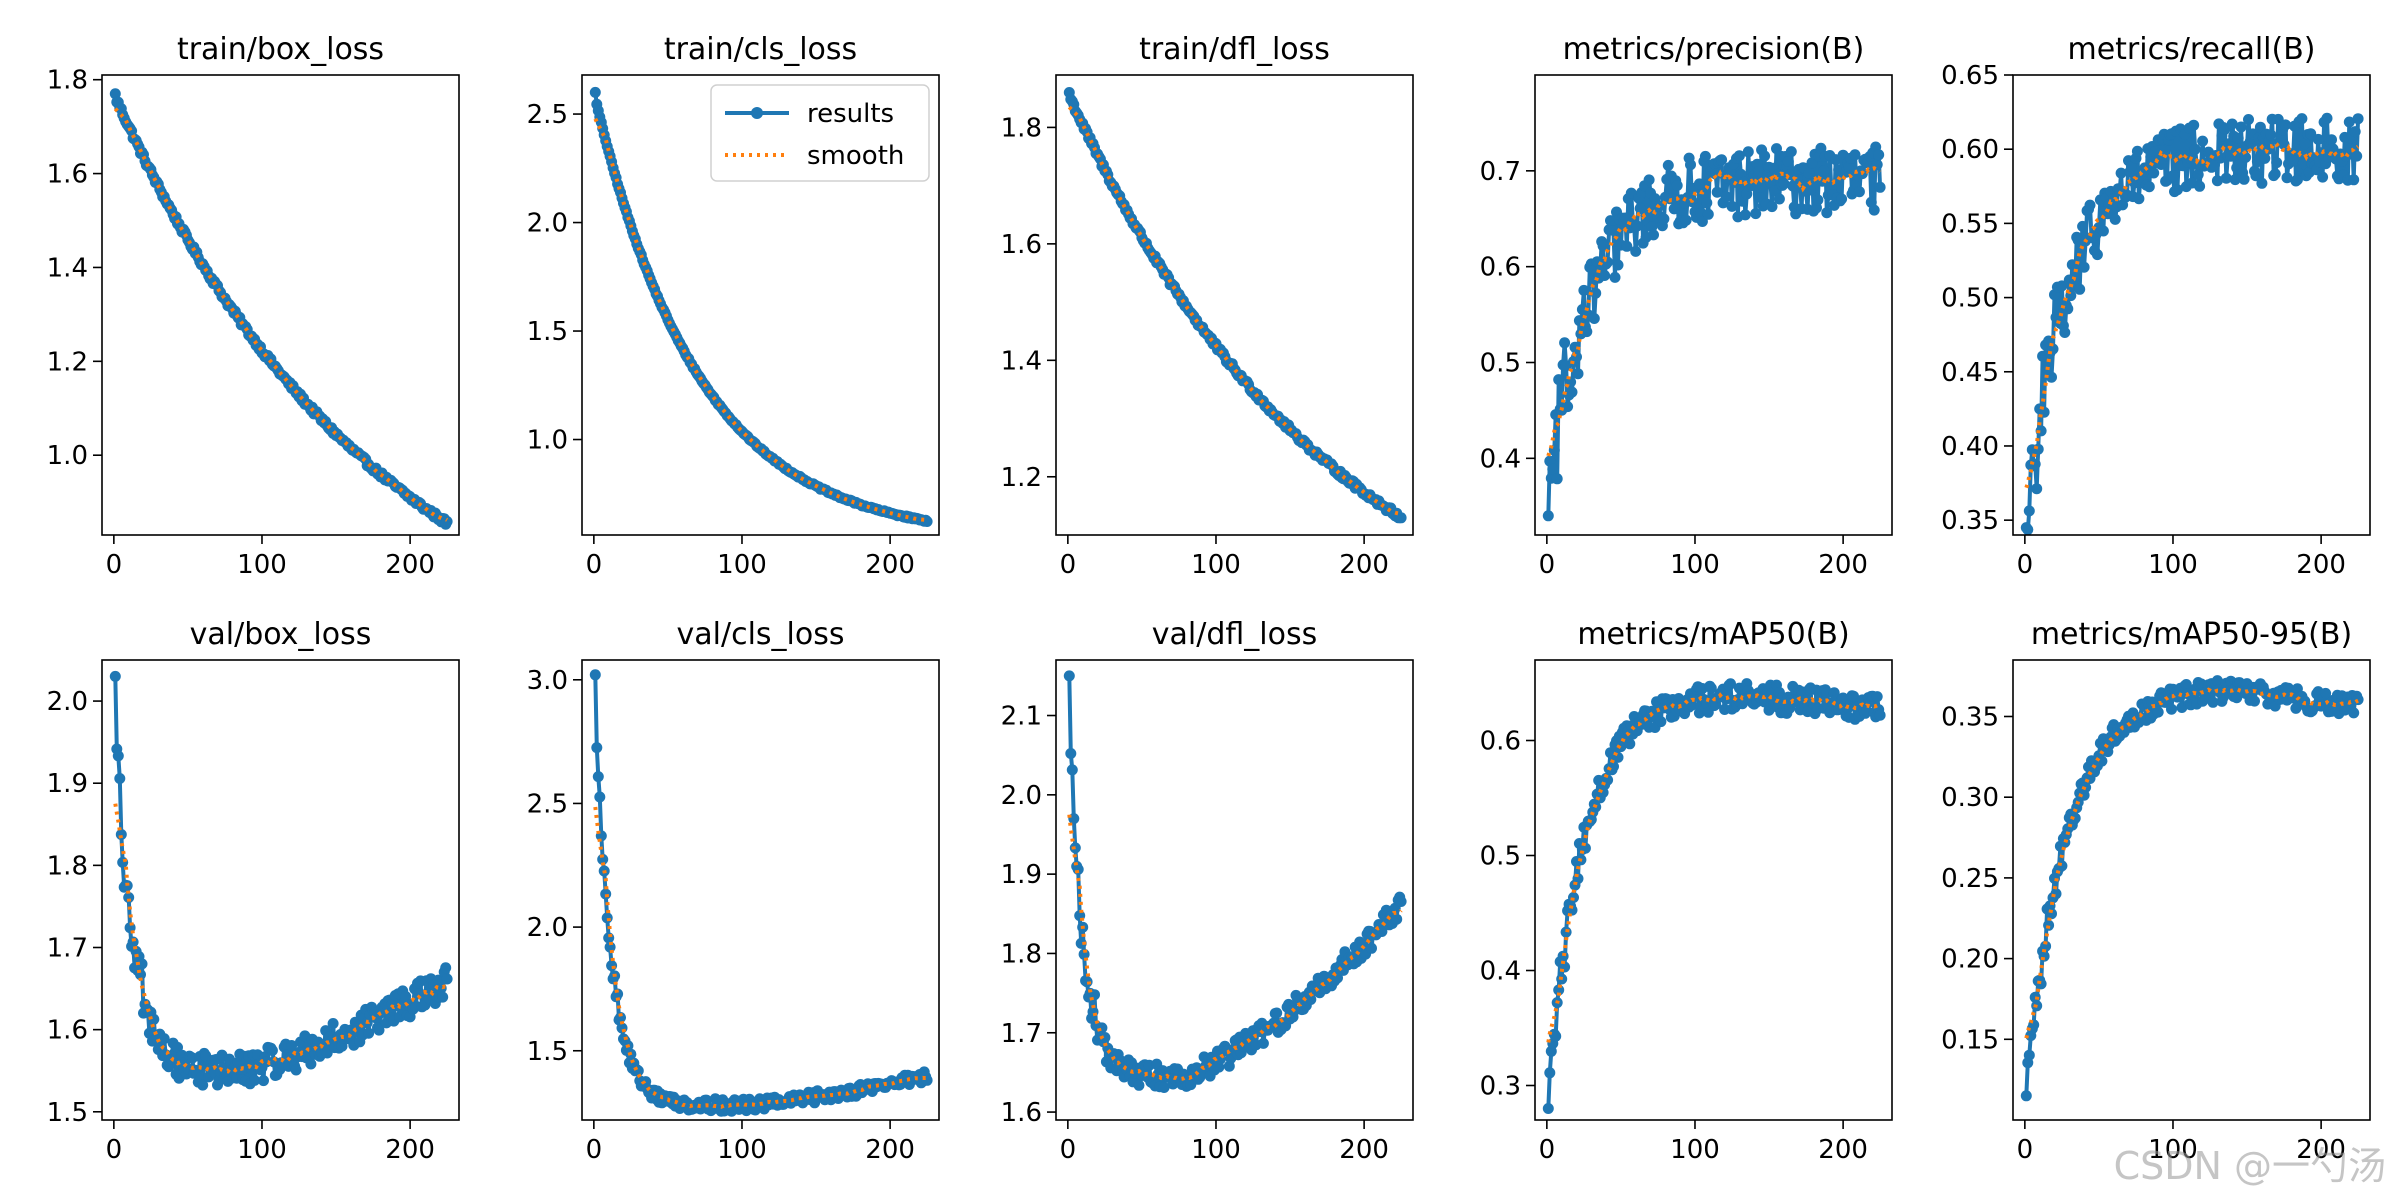  What do you see at coordinates (547, 804) in the screenshot?
I see `y-tick-label: 2.5` at bounding box center [547, 804].